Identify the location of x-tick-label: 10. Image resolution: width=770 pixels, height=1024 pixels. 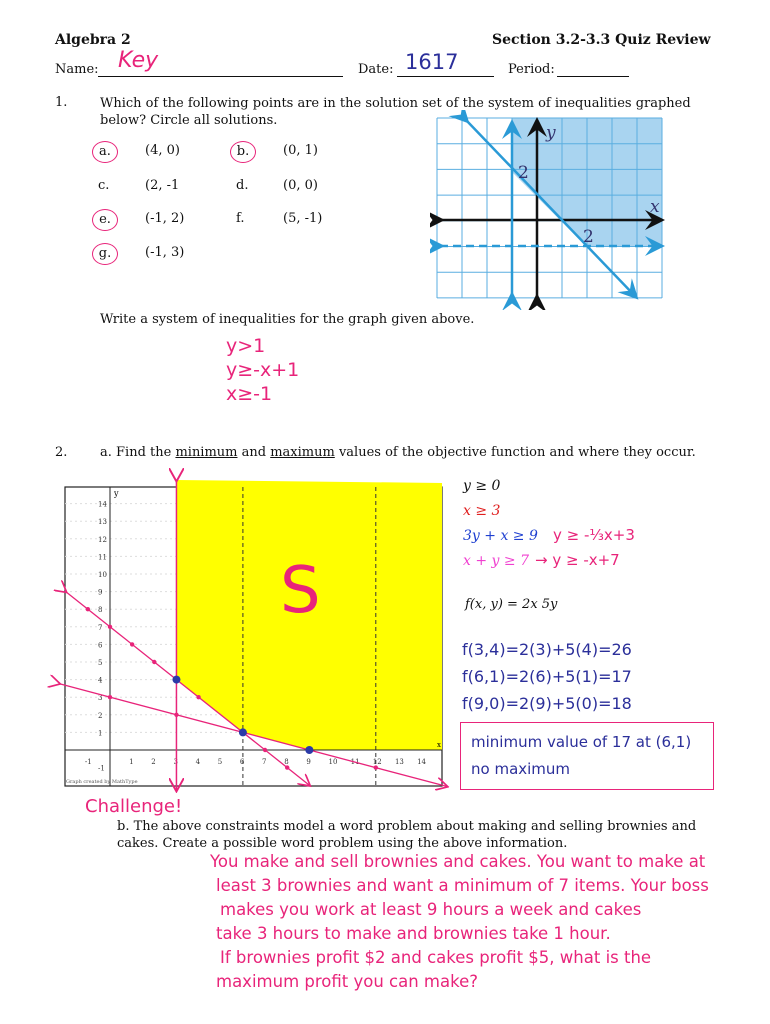
(333, 762).